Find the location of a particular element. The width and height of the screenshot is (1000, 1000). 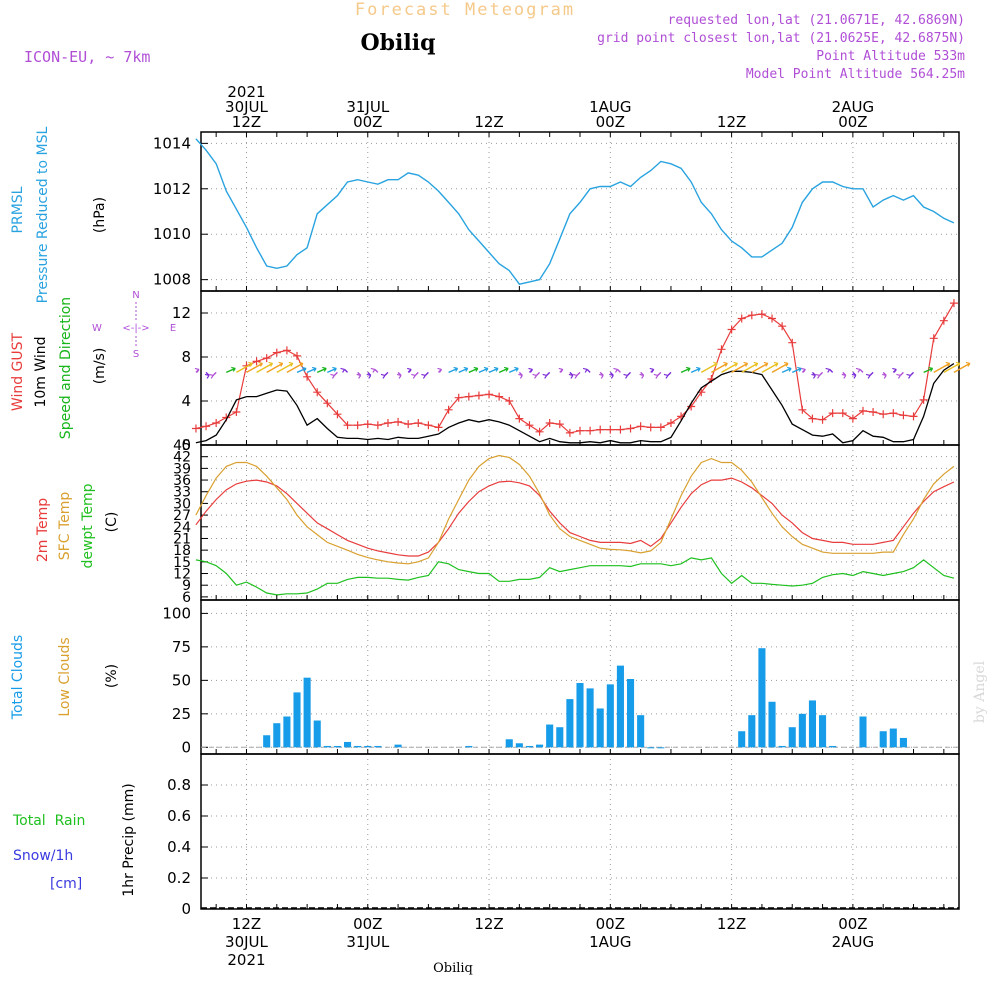

chart-title: Forecast Meteogram is located at coordinates (465, 10).